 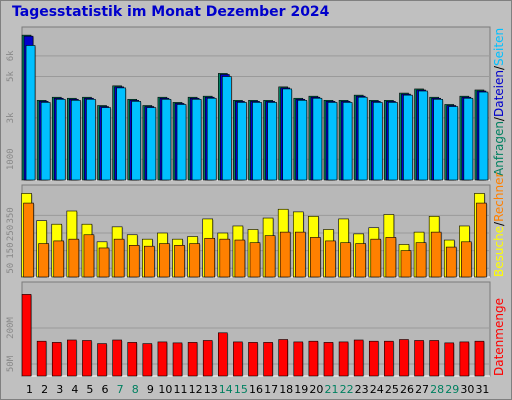 I want to click on day-label: 15, so click(x=241, y=389).